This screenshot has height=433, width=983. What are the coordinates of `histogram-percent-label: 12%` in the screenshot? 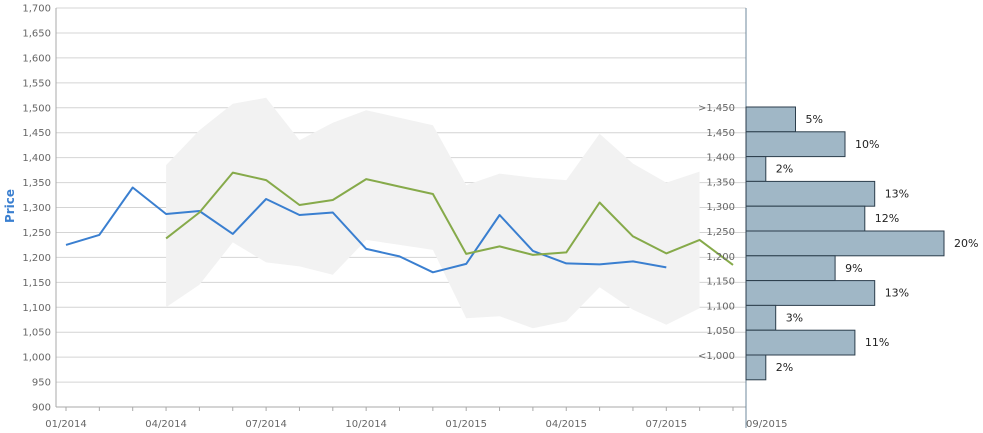 It's located at (887, 218).